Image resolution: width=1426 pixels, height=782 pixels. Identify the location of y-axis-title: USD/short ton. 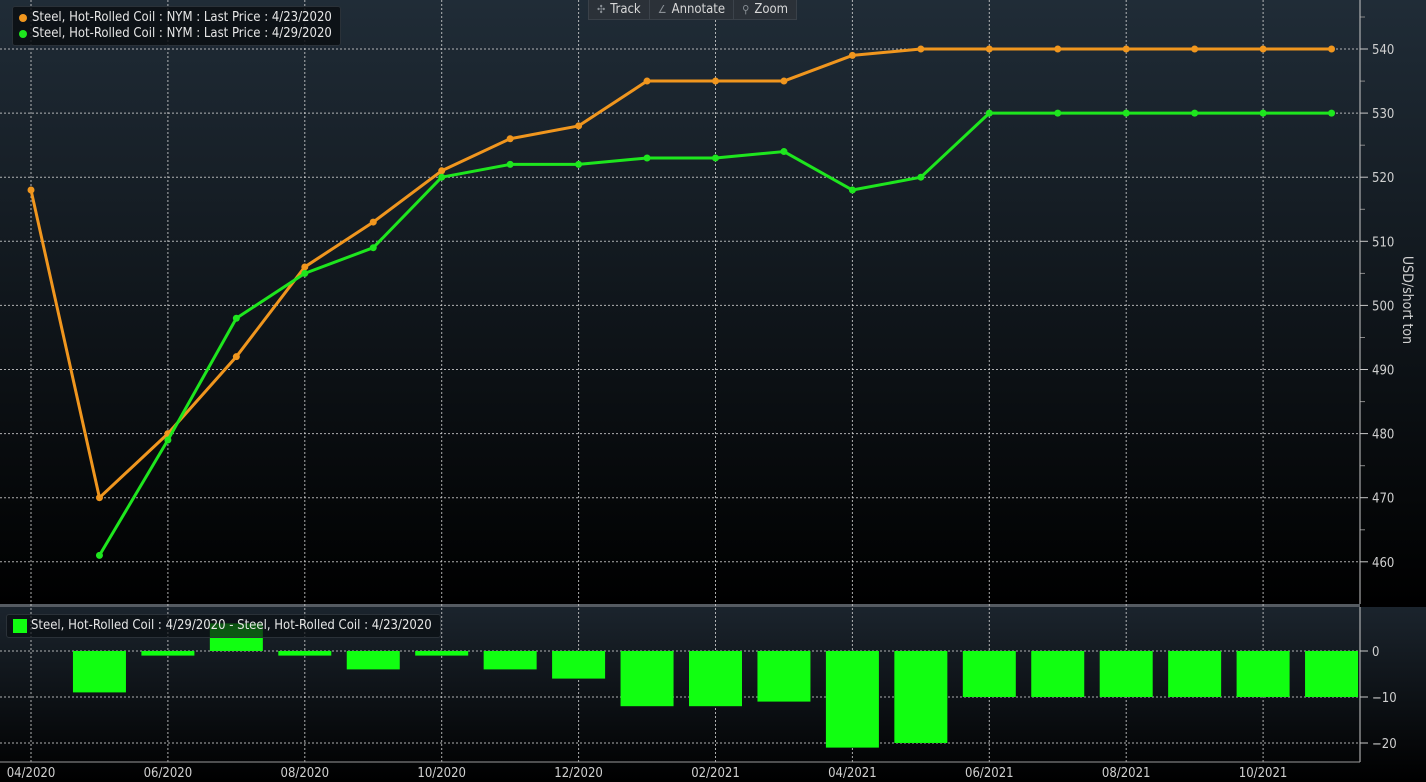
(1407, 300).